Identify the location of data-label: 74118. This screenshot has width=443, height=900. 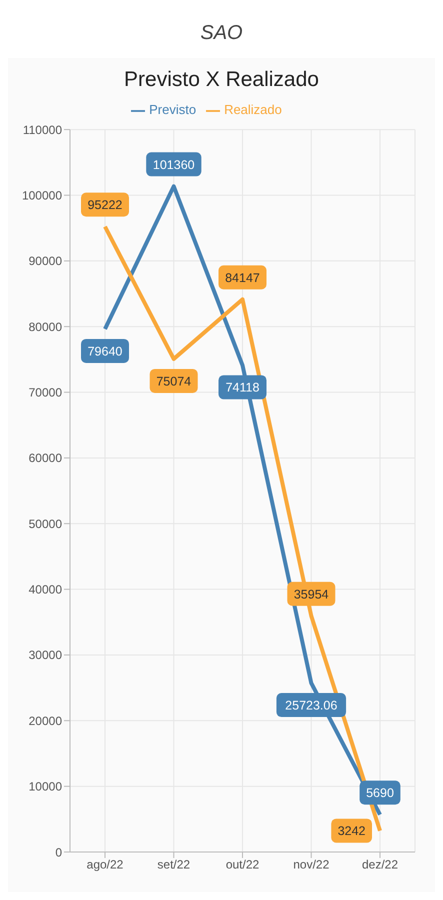
(243, 387).